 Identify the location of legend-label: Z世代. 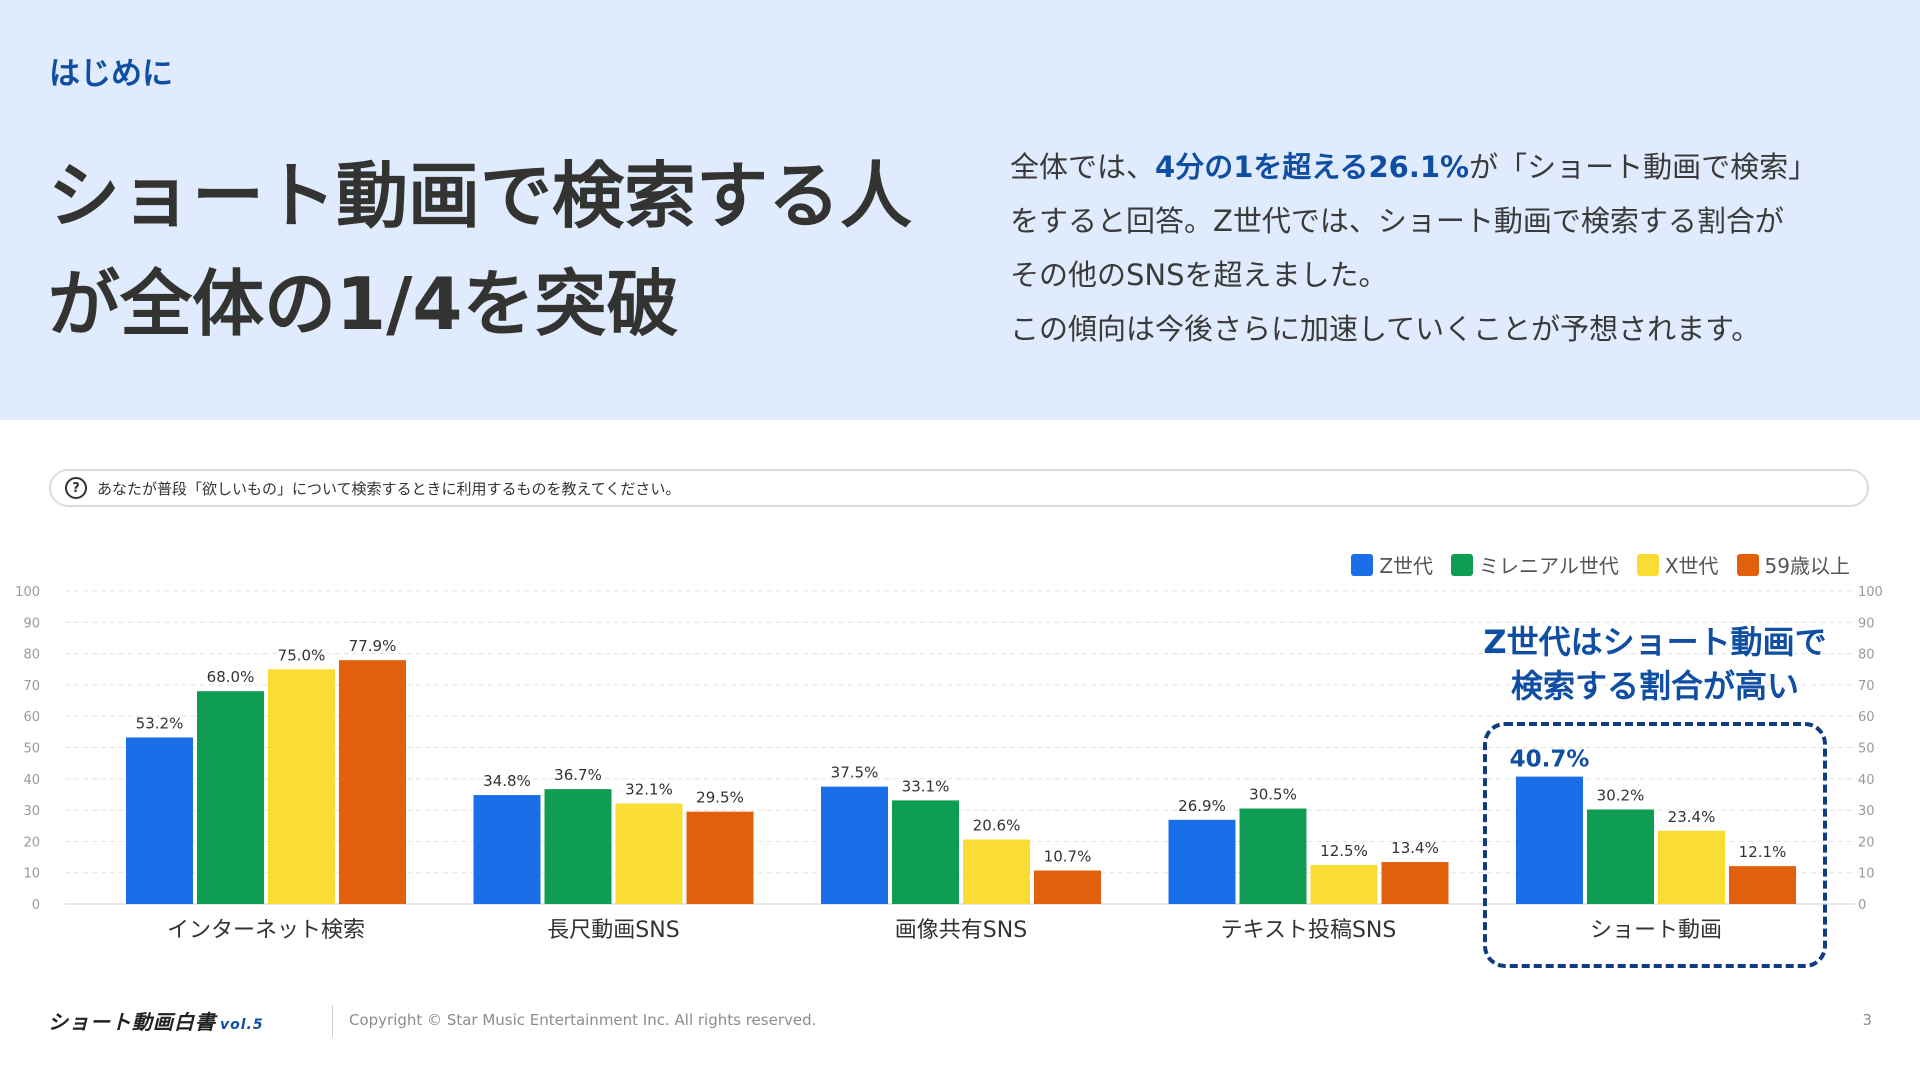
(1406, 566).